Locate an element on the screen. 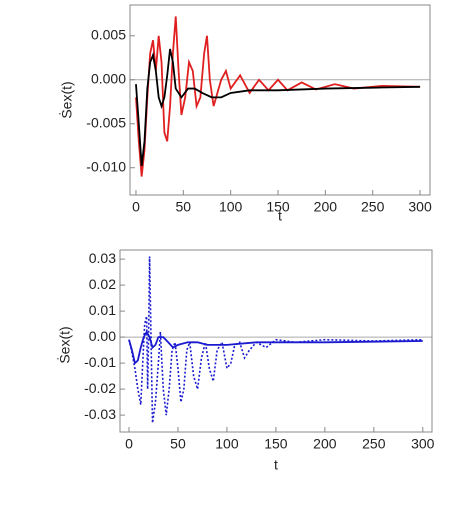  y-tick-label: 0.00 is located at coordinates (102, 336).